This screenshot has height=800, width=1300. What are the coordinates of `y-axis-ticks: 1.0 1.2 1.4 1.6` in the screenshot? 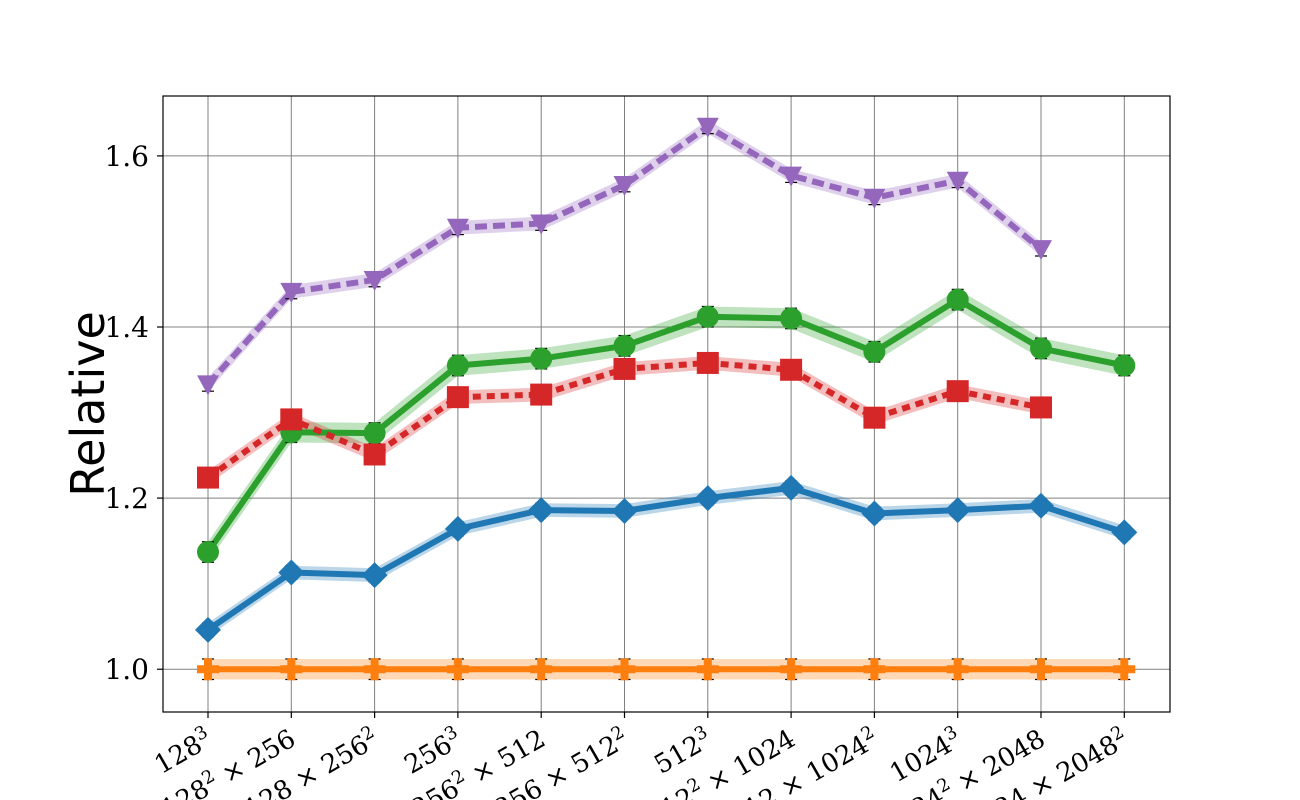 It's located at (133, 413).